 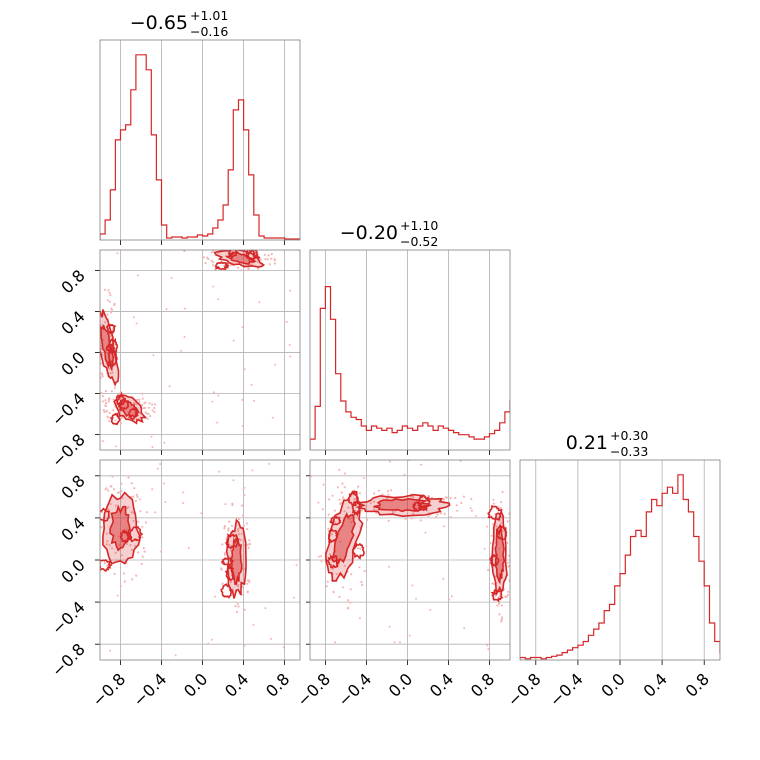 What do you see at coordinates (236, 558) in the screenshot?
I see `density-contour-outer` at bounding box center [236, 558].